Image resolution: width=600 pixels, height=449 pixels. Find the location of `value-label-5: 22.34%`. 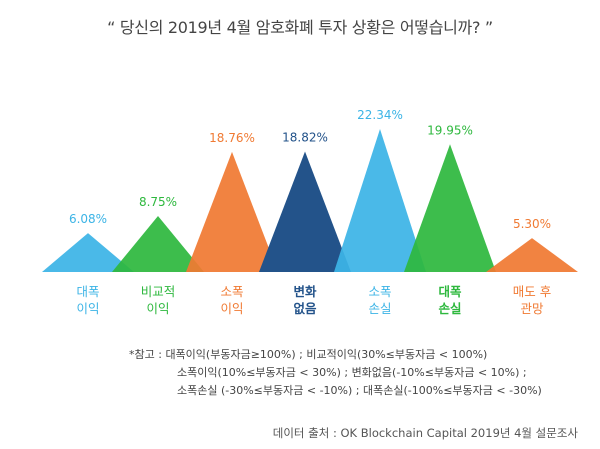

value-label-5: 22.34% is located at coordinates (380, 115).